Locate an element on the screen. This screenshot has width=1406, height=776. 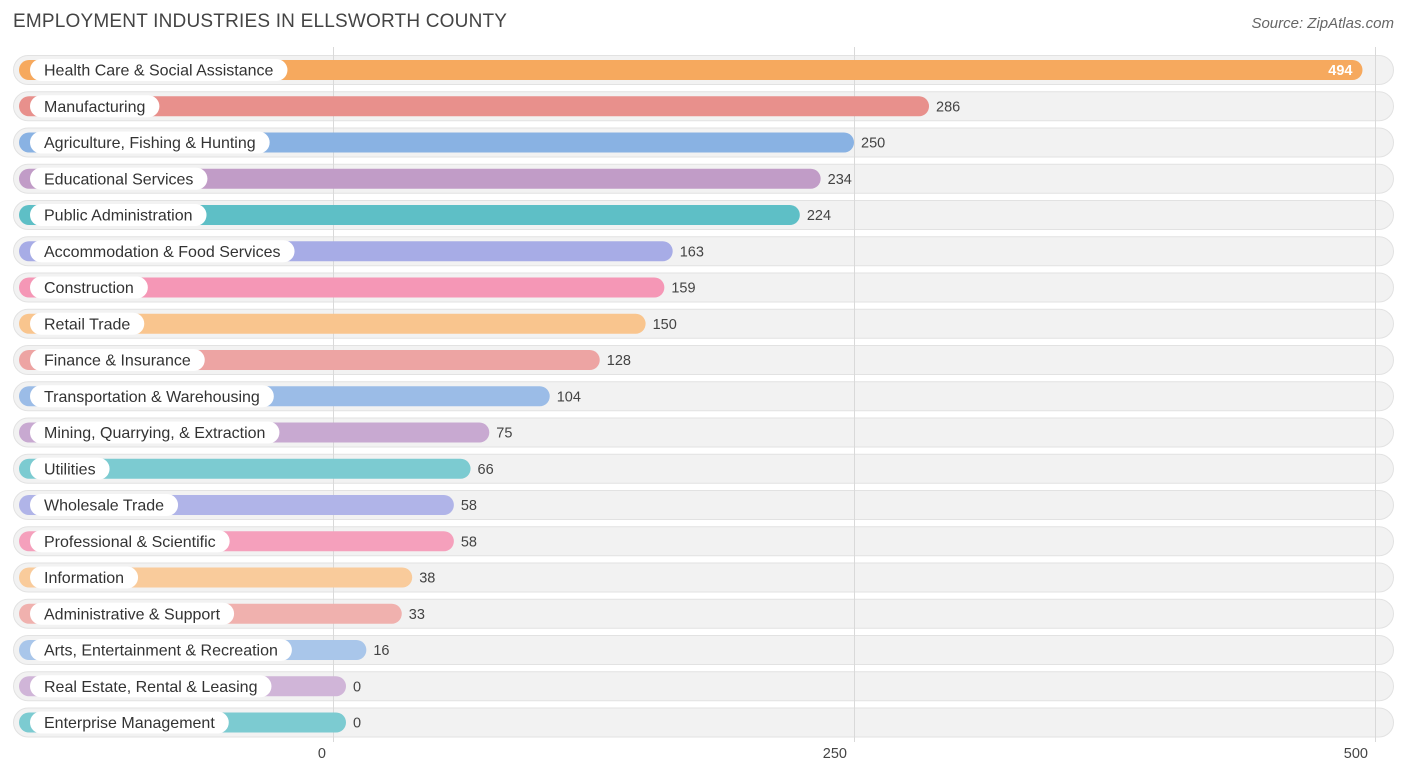
value-label: 66 is located at coordinates (486, 470).